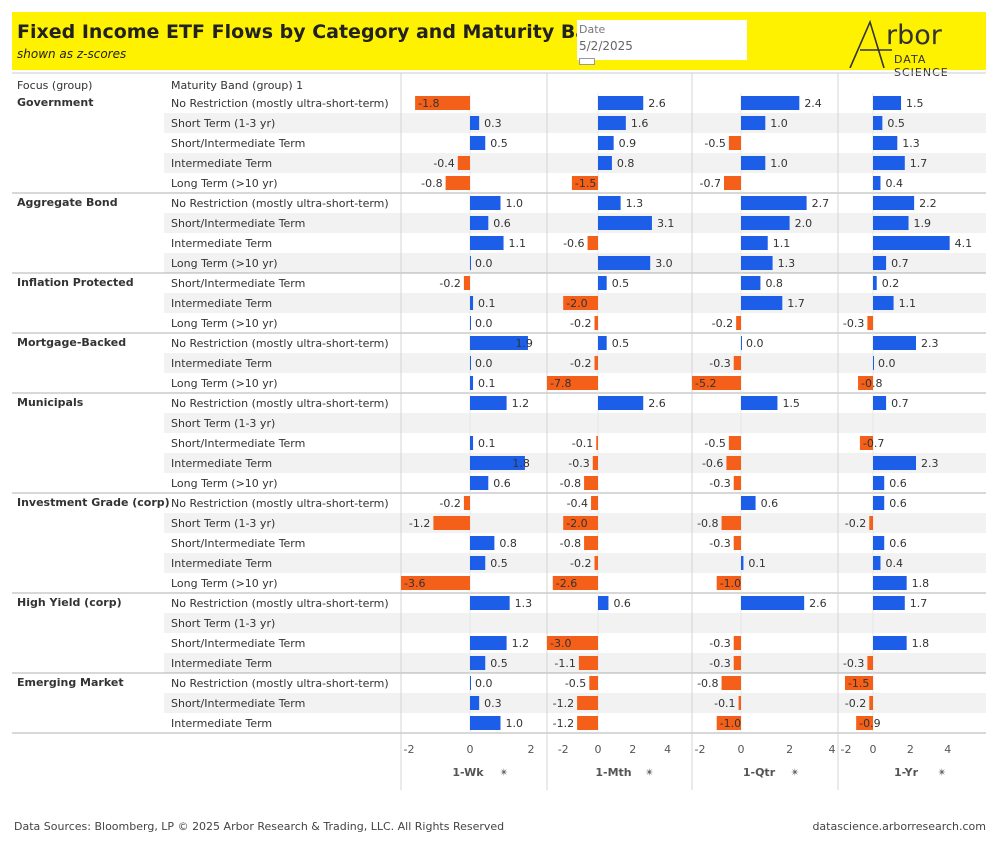 Image resolution: width=1000 pixels, height=850 pixels. What do you see at coordinates (789, 749) in the screenshot?
I see `axis-tick-label: 2` at bounding box center [789, 749].